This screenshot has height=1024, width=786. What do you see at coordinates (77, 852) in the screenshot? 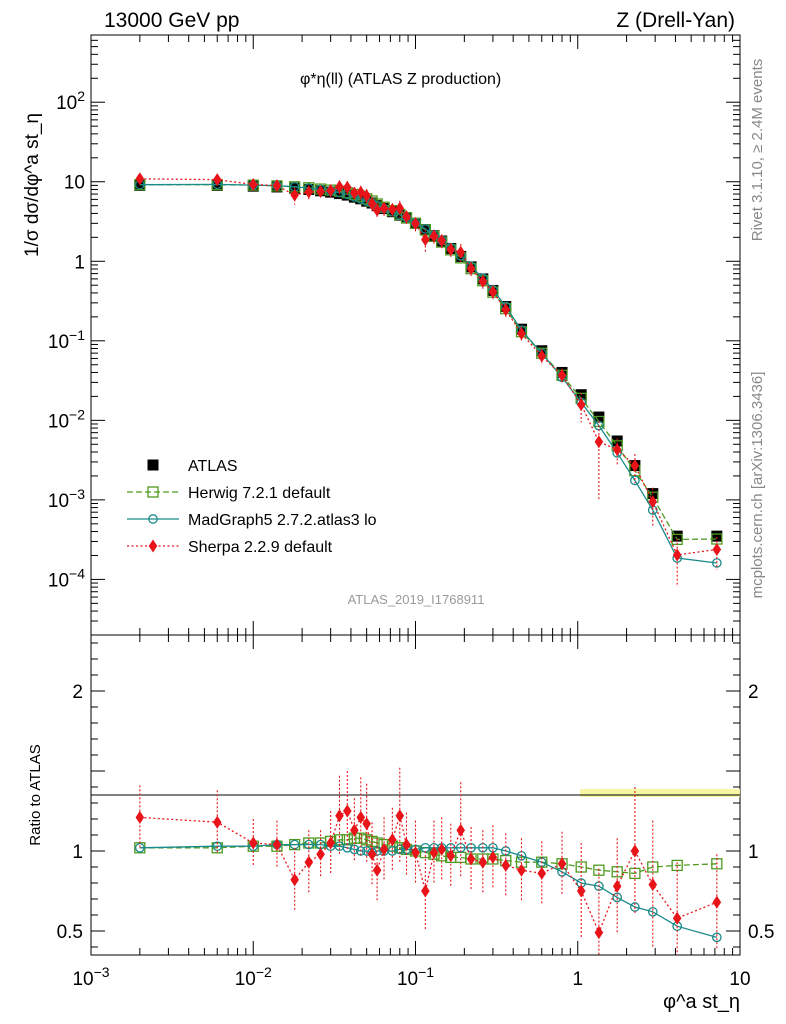
I see `ratio-y-tick-label: 1` at bounding box center [77, 852].